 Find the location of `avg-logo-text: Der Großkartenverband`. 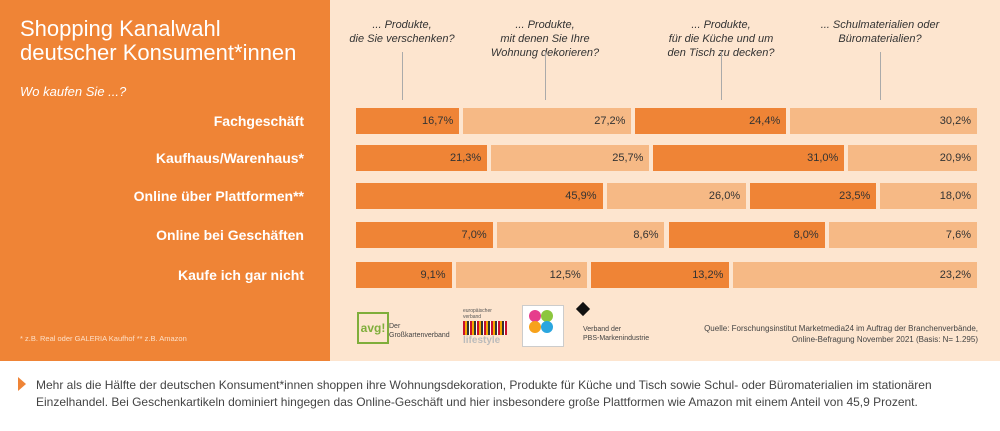

avg-logo-text: Der Großkartenverband is located at coordinates (419, 331).